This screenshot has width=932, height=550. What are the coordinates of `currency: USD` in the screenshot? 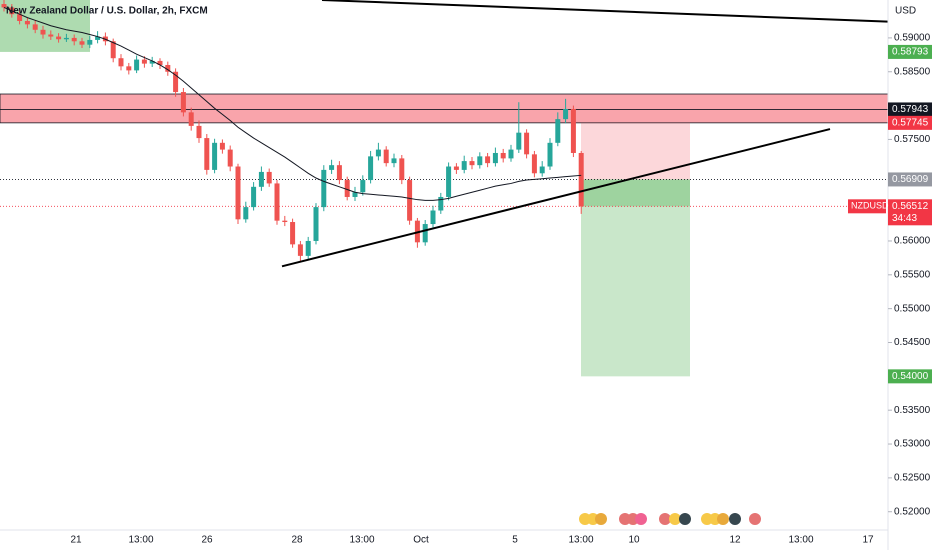 It's located at (905, 11).